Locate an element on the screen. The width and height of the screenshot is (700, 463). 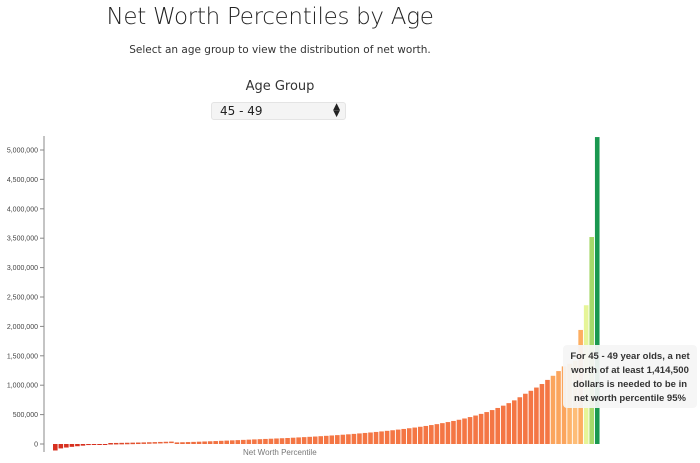
y-tick-label: 5,000,000 is located at coordinates (22, 151).